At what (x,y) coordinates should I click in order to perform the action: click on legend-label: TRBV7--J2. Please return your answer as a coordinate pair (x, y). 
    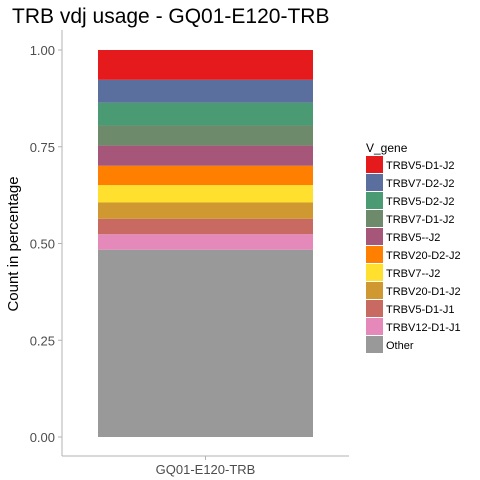
    Looking at the image, I should click on (413, 274).